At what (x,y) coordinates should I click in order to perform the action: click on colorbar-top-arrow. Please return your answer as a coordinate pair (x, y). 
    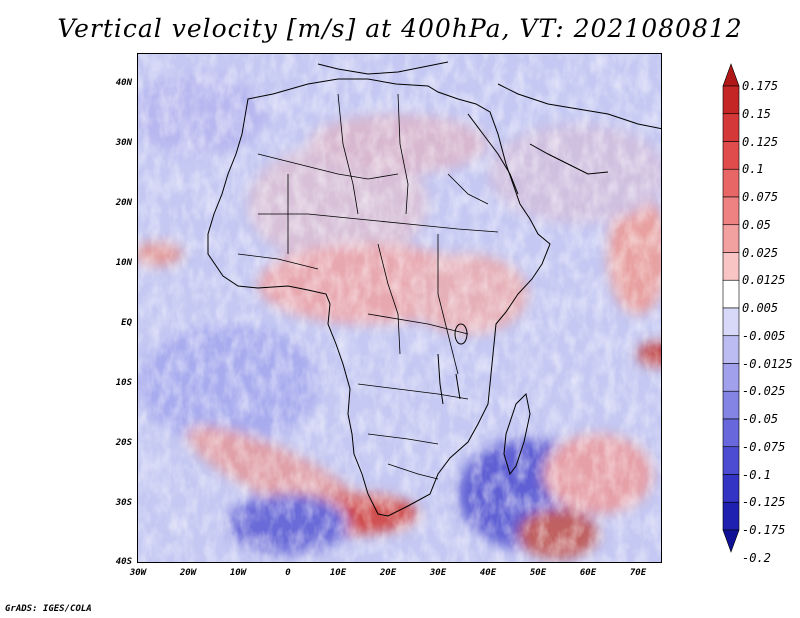
    Looking at the image, I should click on (731, 75).